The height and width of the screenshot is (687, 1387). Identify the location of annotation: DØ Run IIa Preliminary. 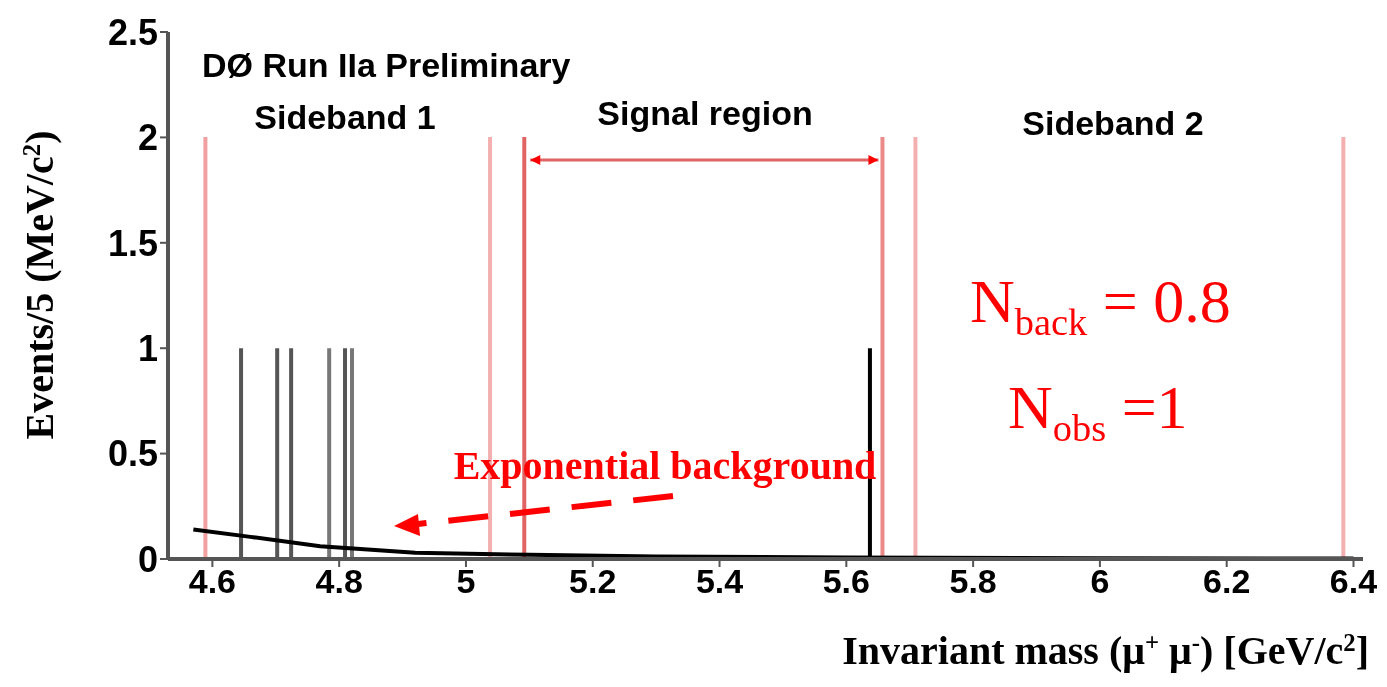
(386, 65).